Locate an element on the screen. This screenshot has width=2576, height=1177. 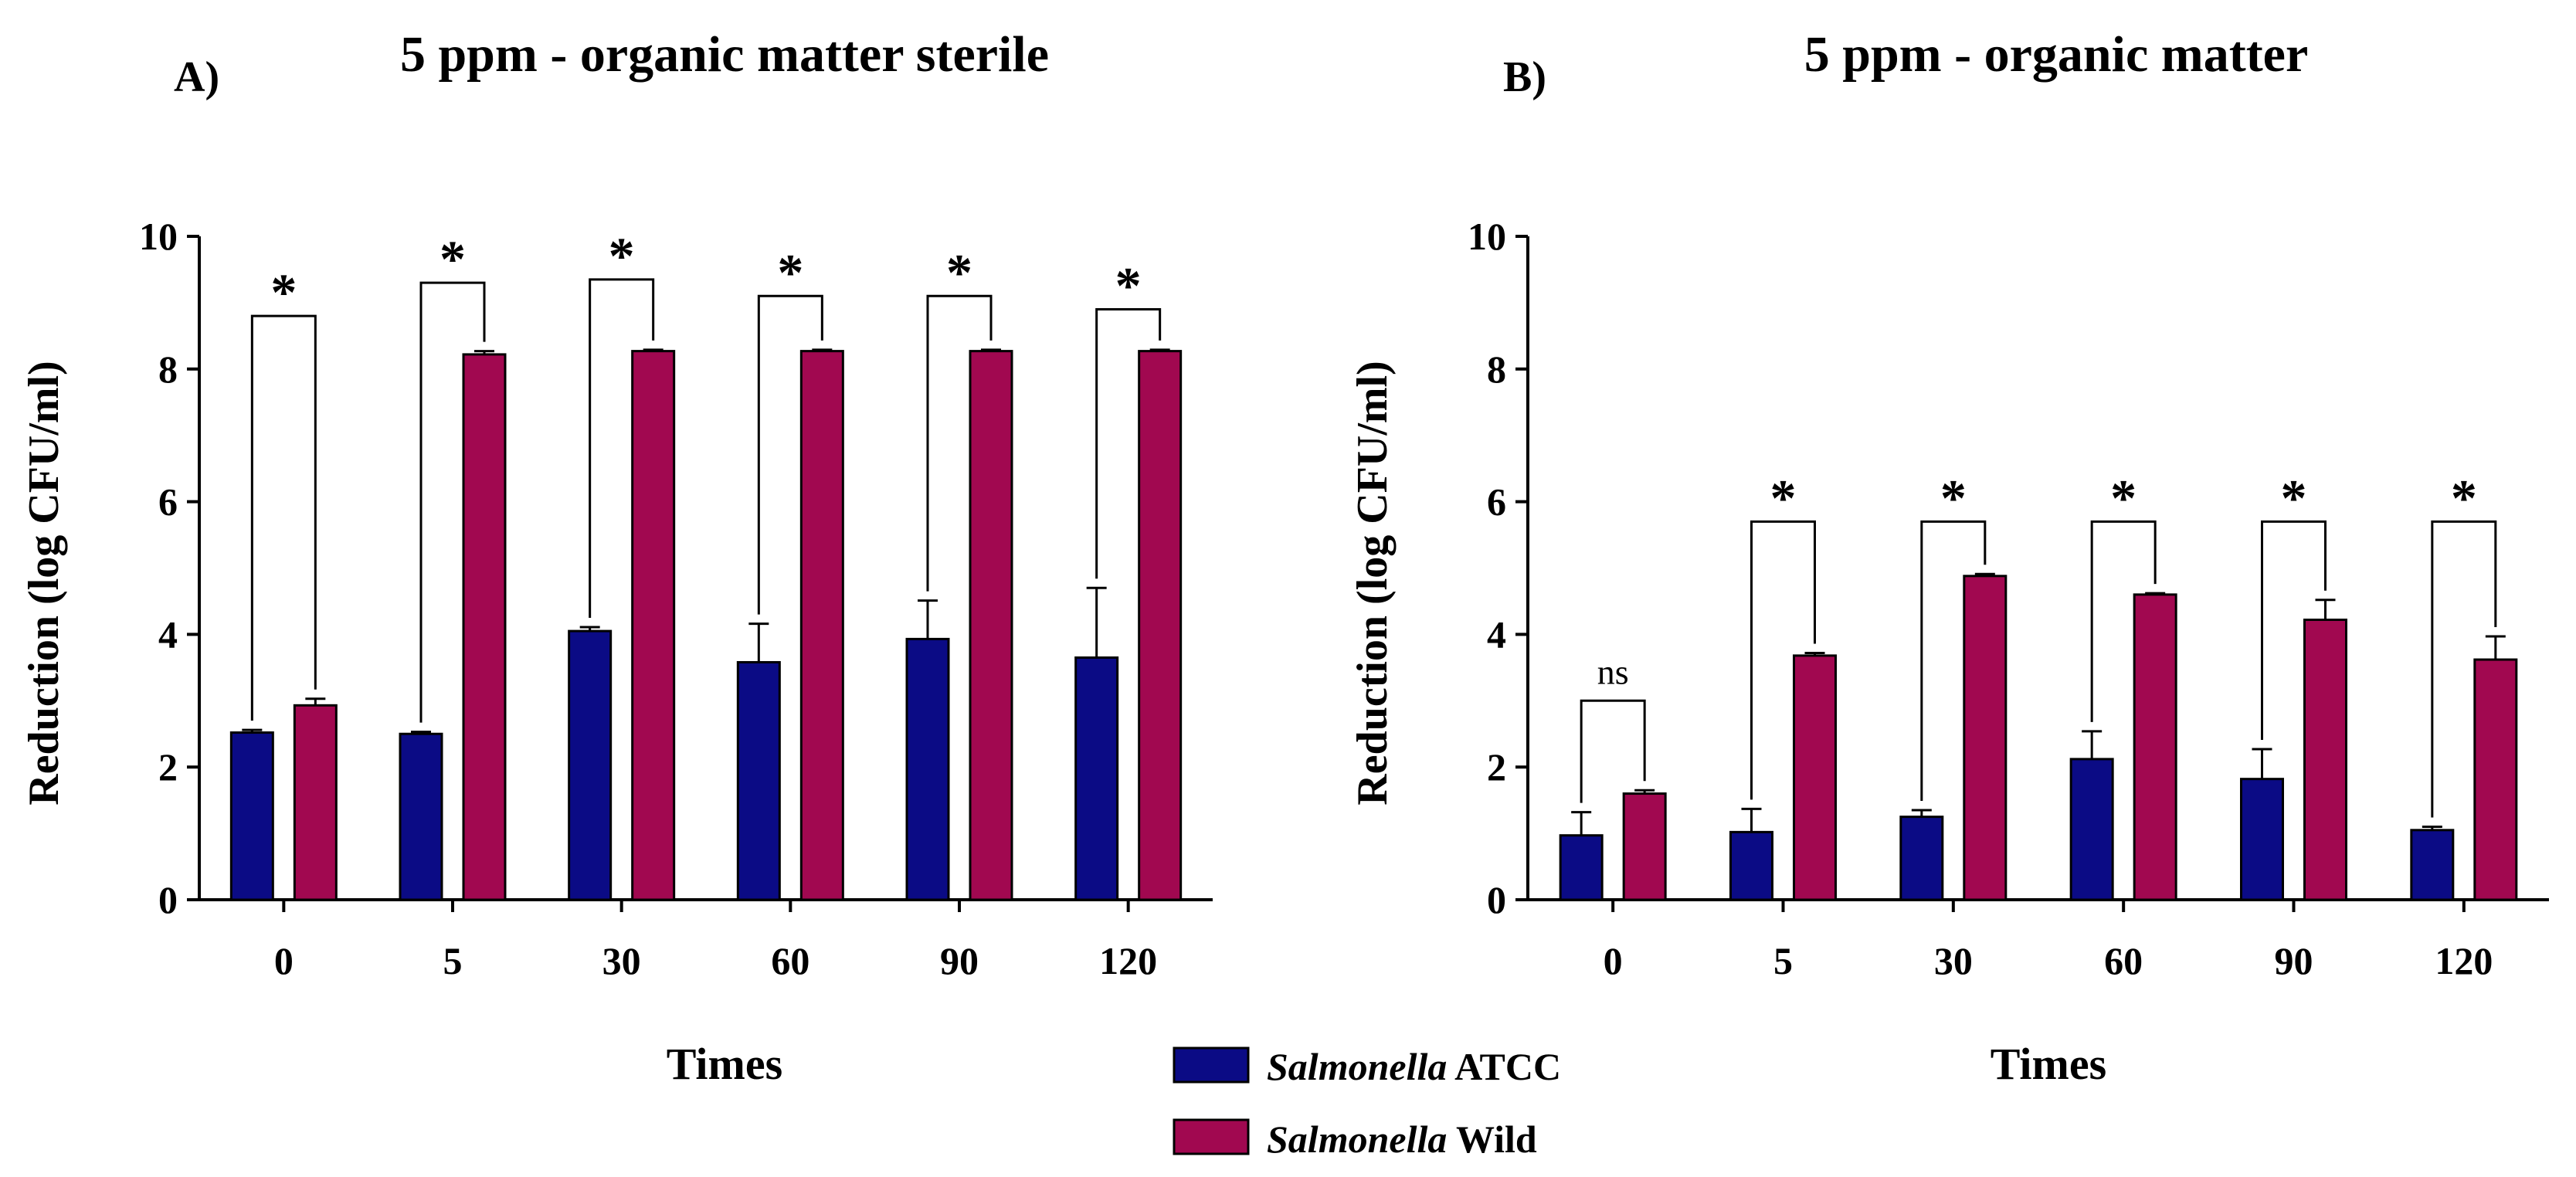
legend-item-wild: Salmonella Wild is located at coordinates (1355, 1139).